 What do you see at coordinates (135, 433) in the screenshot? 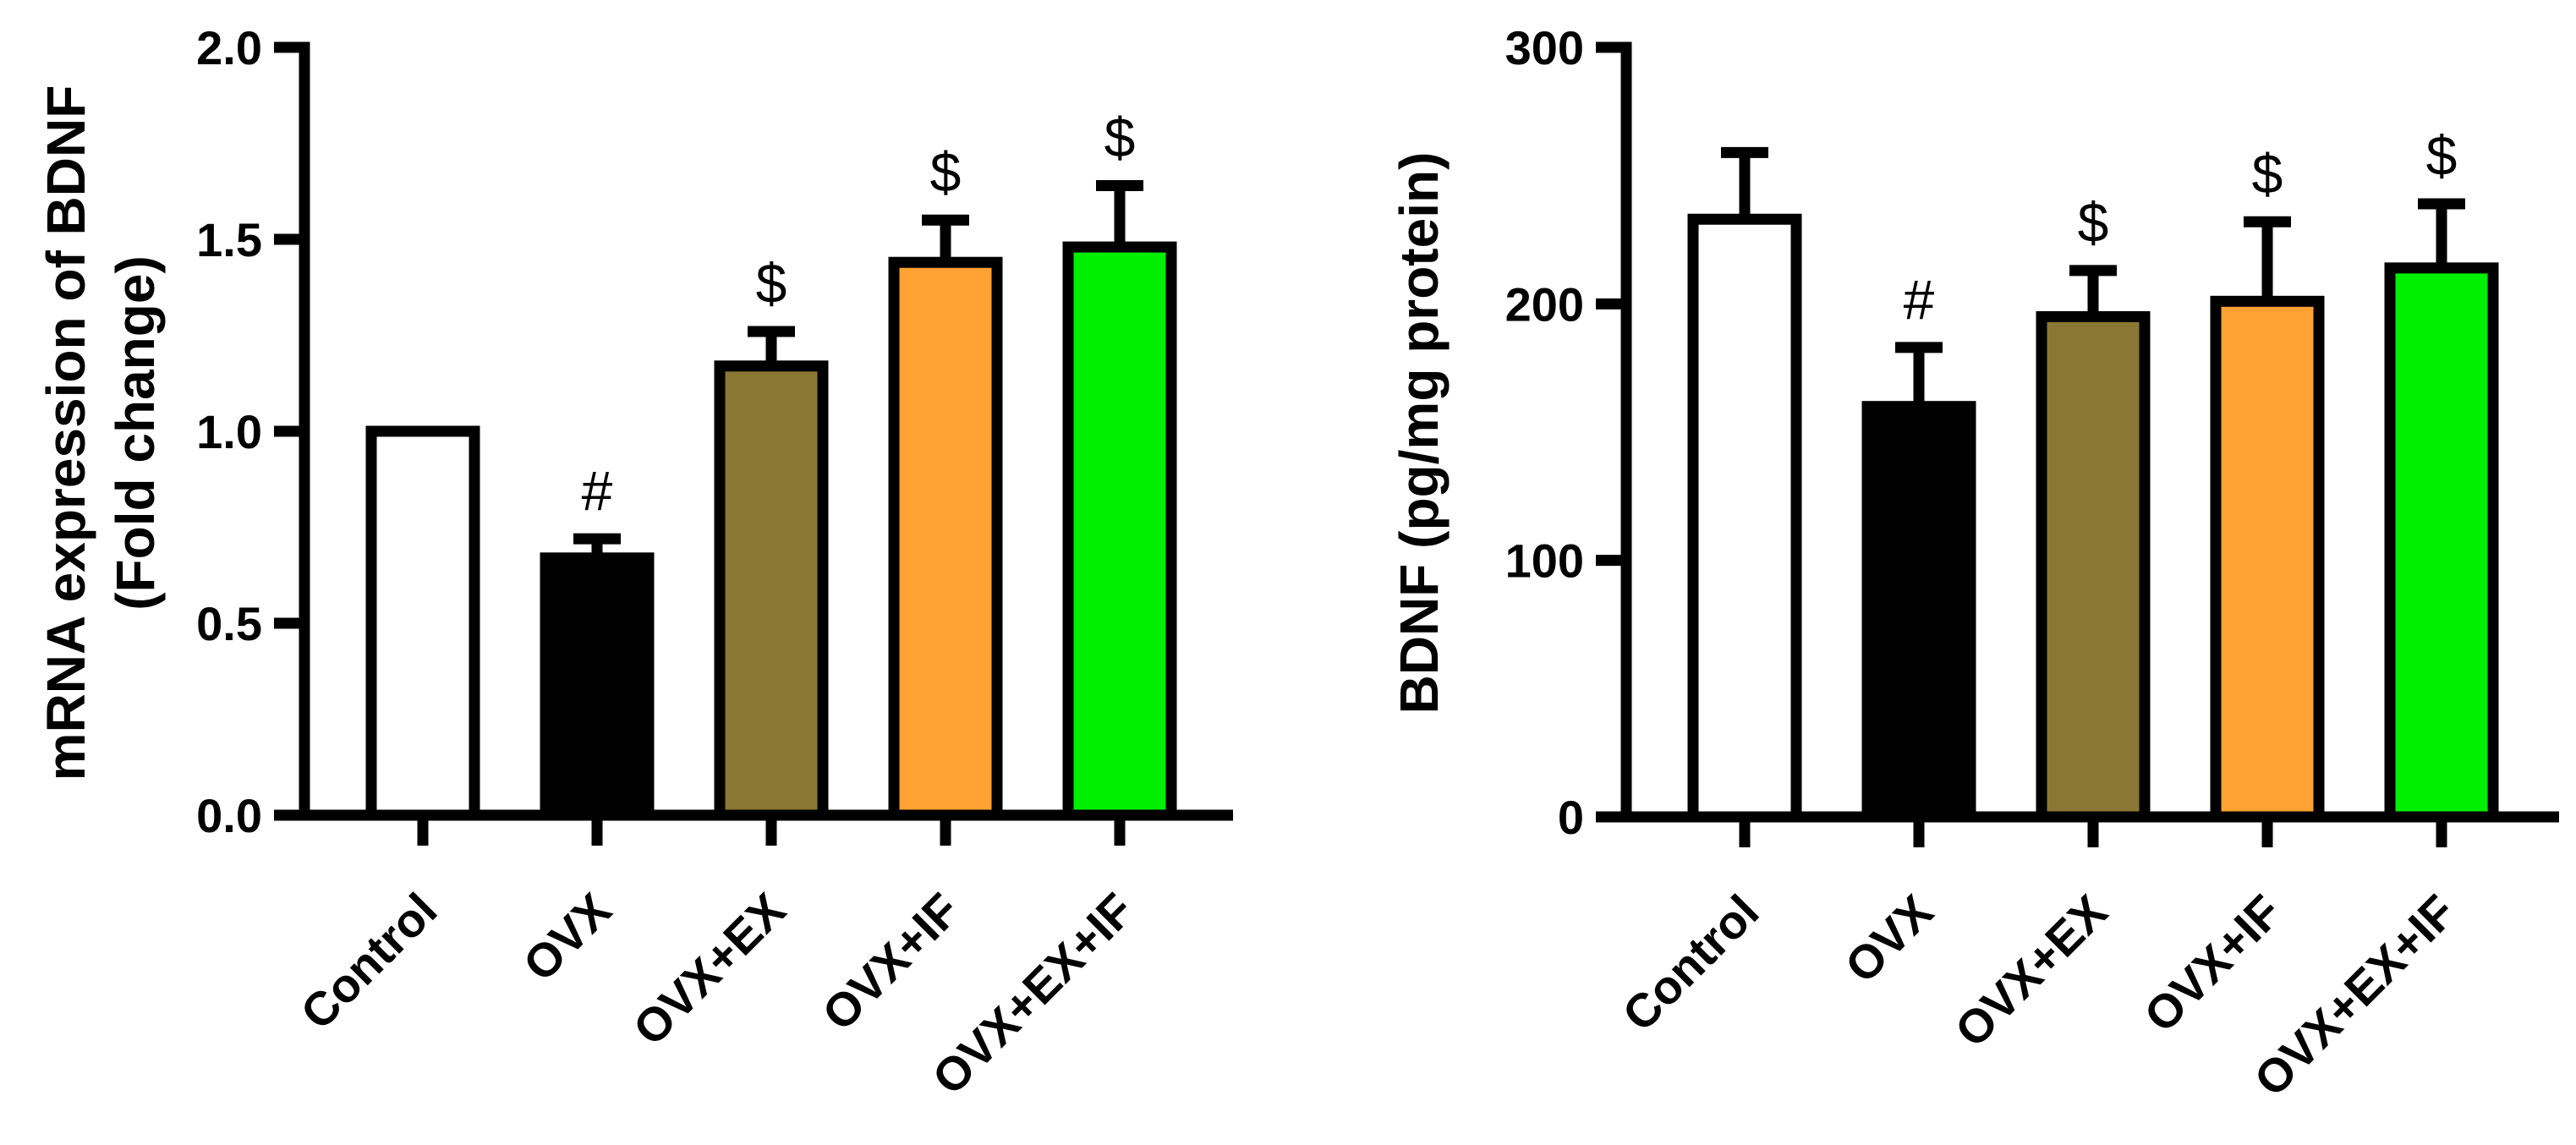
I see `y-axis-title: (Fold change)` at bounding box center [135, 433].